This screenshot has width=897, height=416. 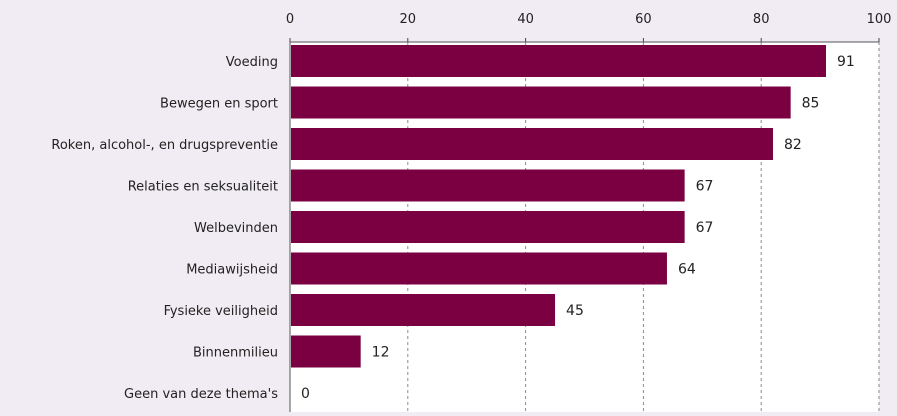 I want to click on category-label: Mediawijsheid, so click(x=232, y=270).